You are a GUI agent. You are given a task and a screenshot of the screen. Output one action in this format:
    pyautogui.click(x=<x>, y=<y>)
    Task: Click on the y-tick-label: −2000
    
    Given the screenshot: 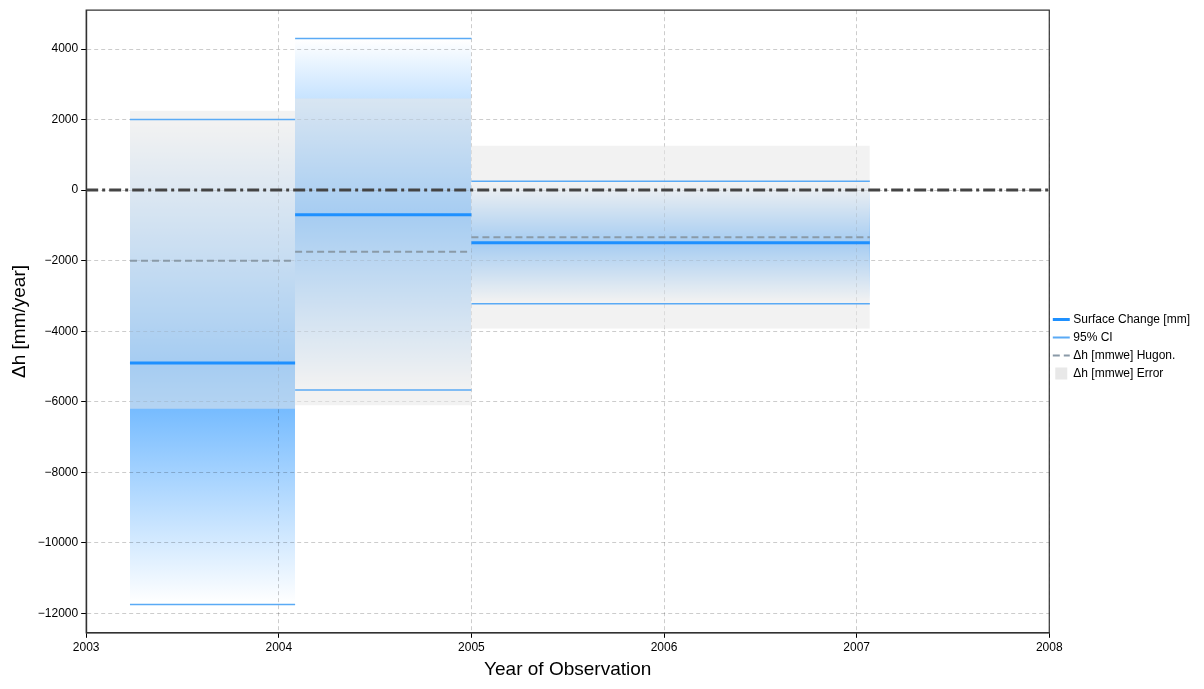 What is the action you would take?
    pyautogui.click(x=61, y=259)
    